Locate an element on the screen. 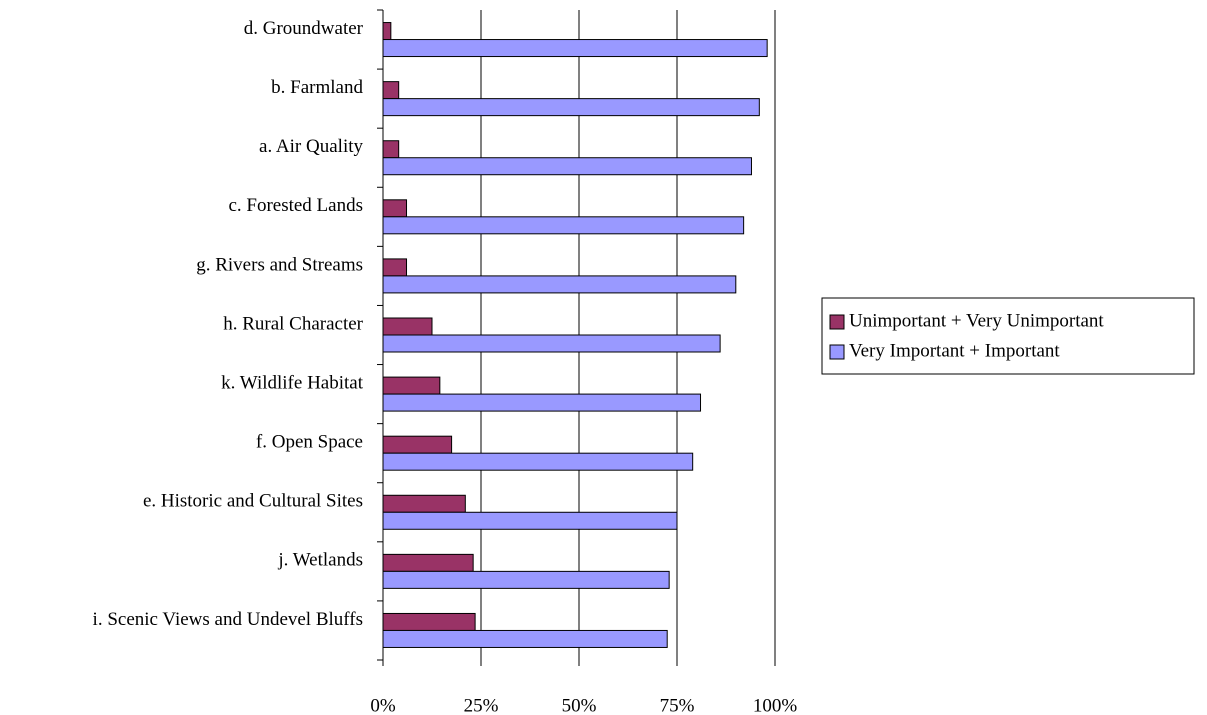  y-tick-label: k. Wildlife Habitat is located at coordinates (292, 382).